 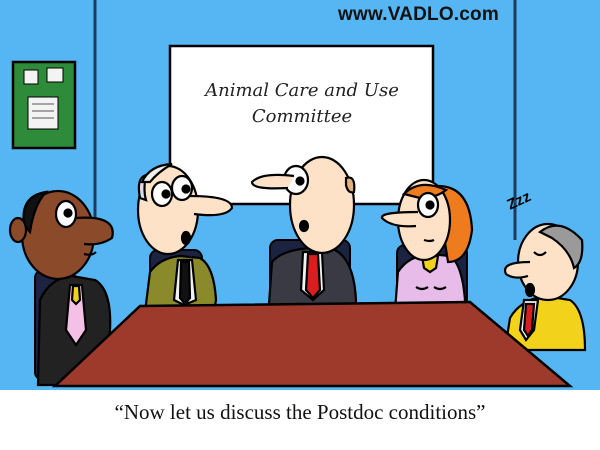 What do you see at coordinates (302, 116) in the screenshot?
I see `whiteboard-line-2: Committee` at bounding box center [302, 116].